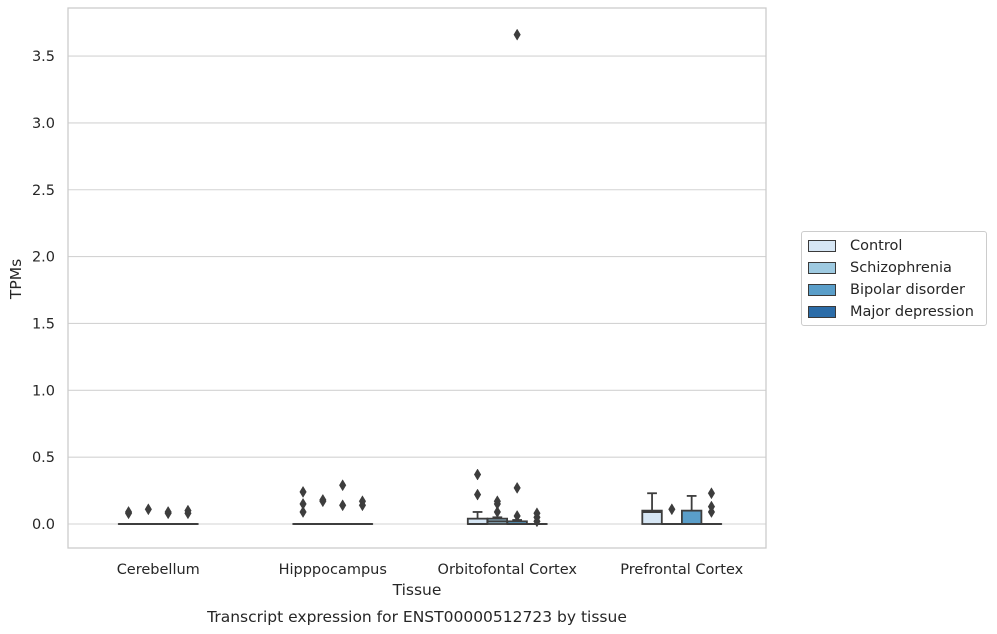 The width and height of the screenshot is (997, 634). What do you see at coordinates (681, 570) in the screenshot?
I see `x-tick-label-3: Prefrontal Cortex` at bounding box center [681, 570].